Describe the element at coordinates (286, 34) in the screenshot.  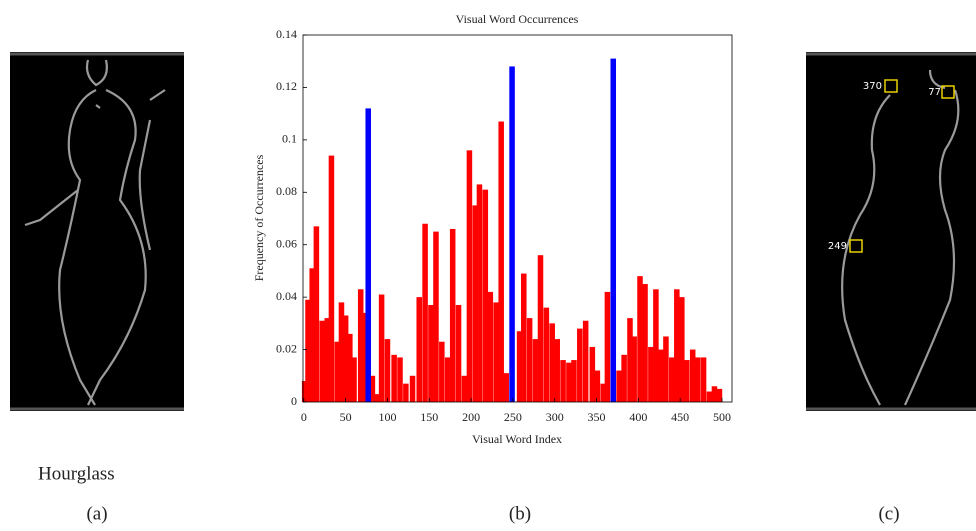
I see `y-tick-label: 0.14` at that location.